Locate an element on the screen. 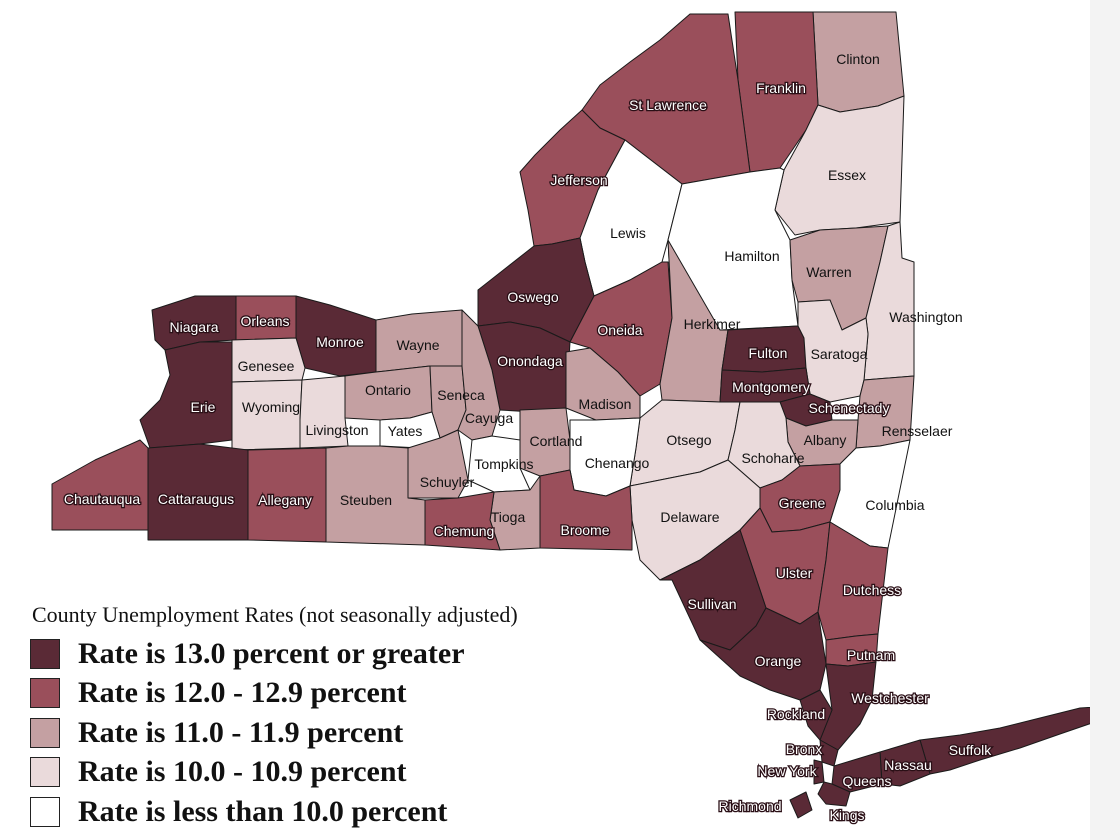  county-label-sullivan: Sullivan is located at coordinates (711, 604).